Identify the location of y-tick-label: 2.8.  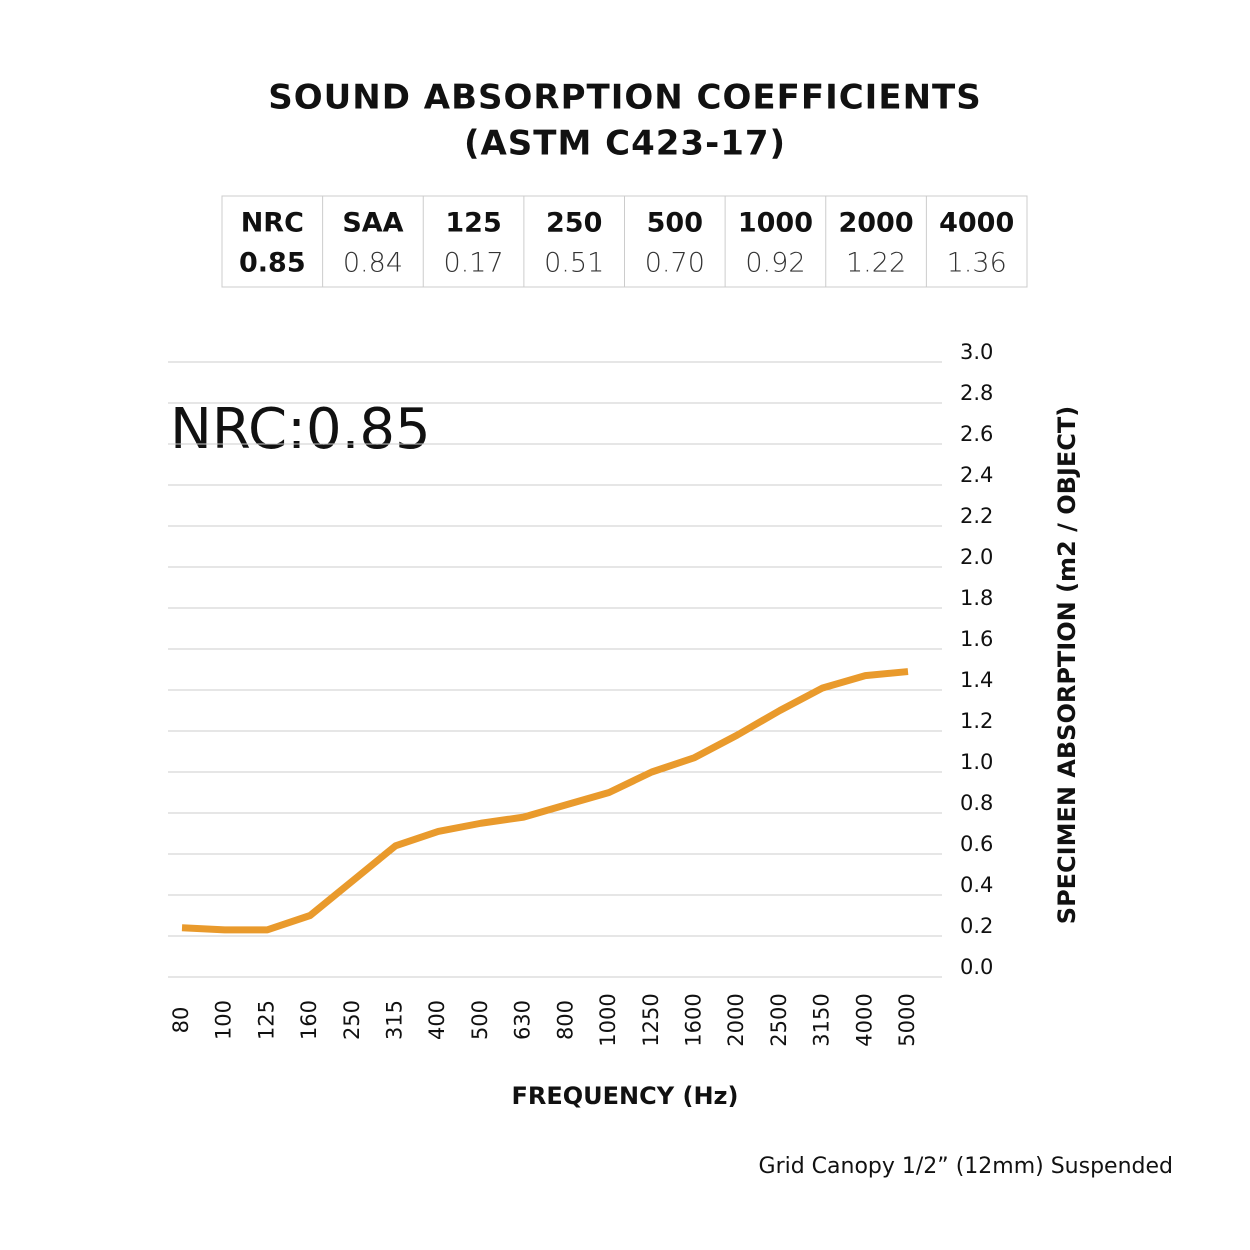
(976, 393).